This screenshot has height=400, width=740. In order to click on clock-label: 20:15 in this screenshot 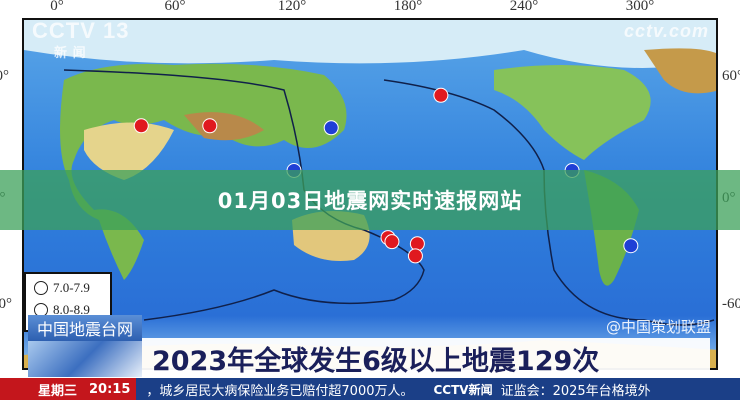, I will do `click(111, 389)`.